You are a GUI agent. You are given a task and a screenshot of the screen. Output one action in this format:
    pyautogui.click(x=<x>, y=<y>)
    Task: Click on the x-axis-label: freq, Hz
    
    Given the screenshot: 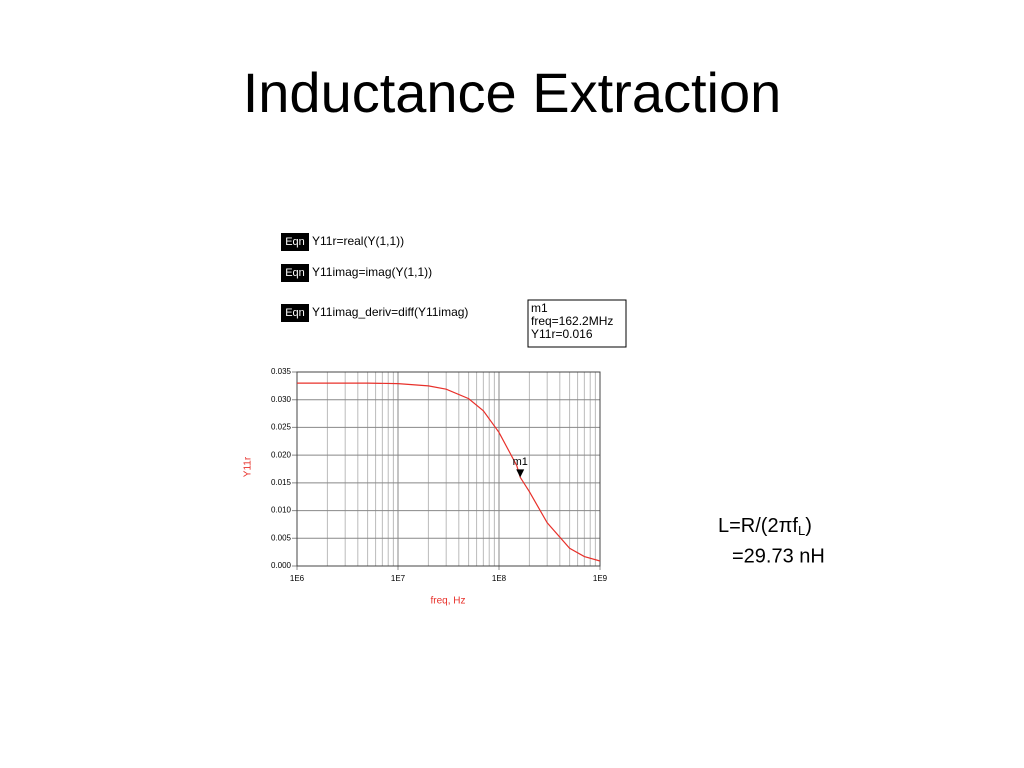 What is the action you would take?
    pyautogui.click(x=447, y=601)
    